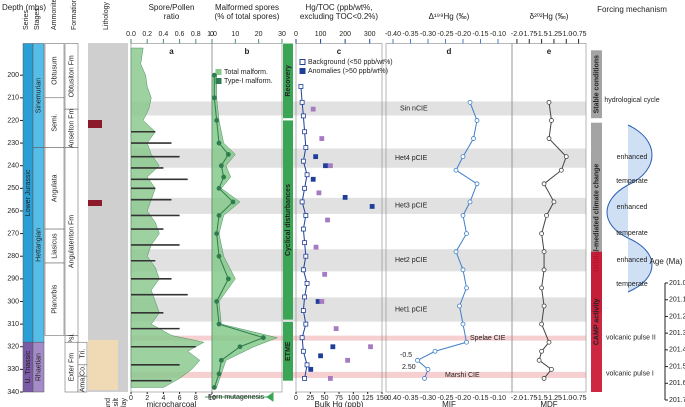  I want to click on panel-title: ratio, so click(172, 16).